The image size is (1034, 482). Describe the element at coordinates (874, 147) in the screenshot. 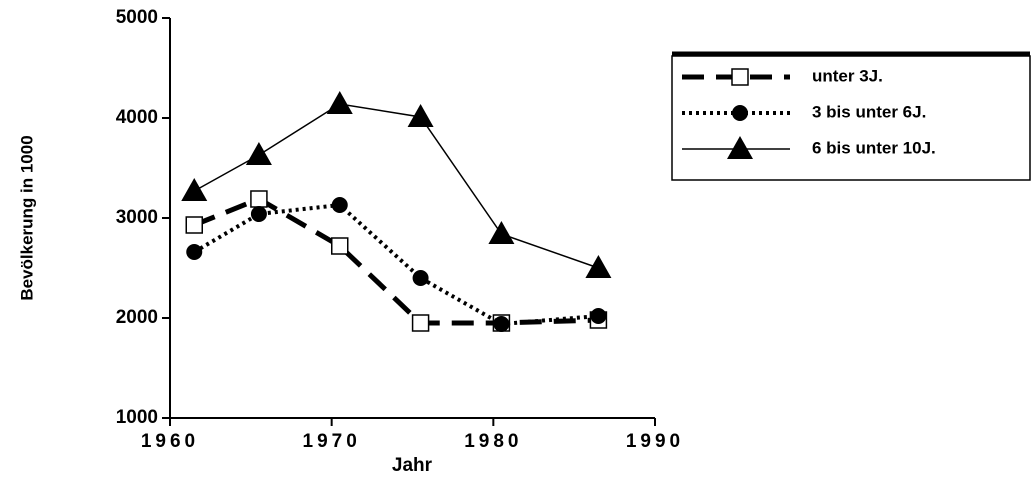

I see `legend-label: 6 bis unter 10J.` at that location.